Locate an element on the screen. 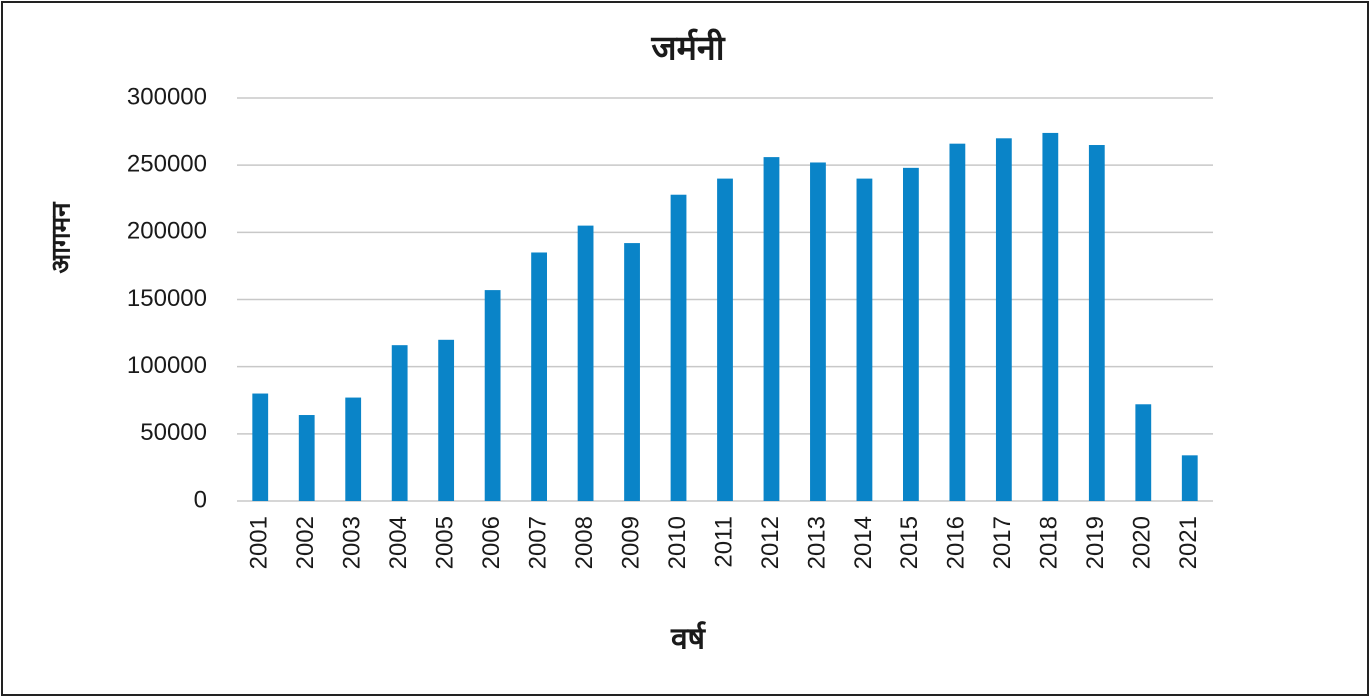 The width and height of the screenshot is (1370, 697). x-tick-label: 2005 is located at coordinates (444, 542).